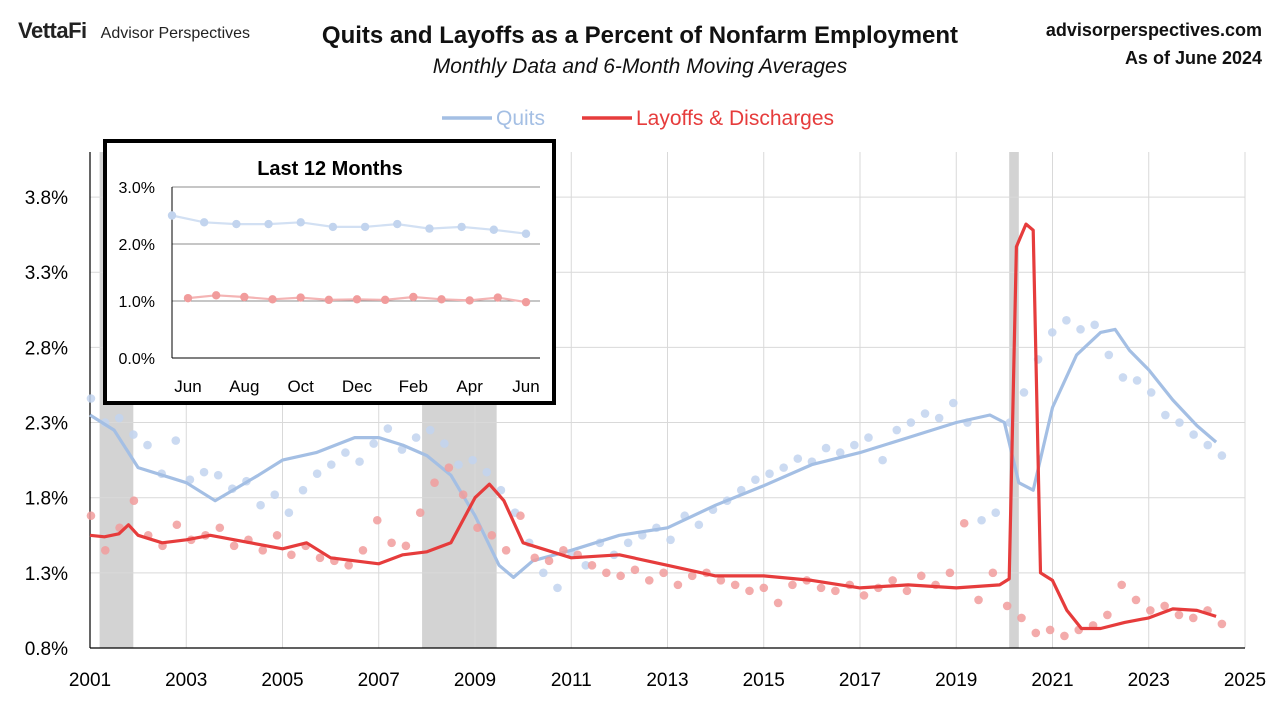 The width and height of the screenshot is (1280, 711). What do you see at coordinates (137, 302) in the screenshot?
I see `inset-y-tick-label: 1.0%` at bounding box center [137, 302].